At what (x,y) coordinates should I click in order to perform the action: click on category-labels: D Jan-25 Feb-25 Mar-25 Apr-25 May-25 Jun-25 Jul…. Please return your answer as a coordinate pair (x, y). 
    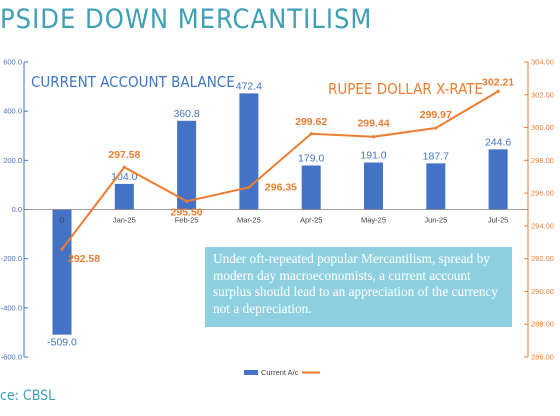
    Looking at the image, I should click on (283, 220).